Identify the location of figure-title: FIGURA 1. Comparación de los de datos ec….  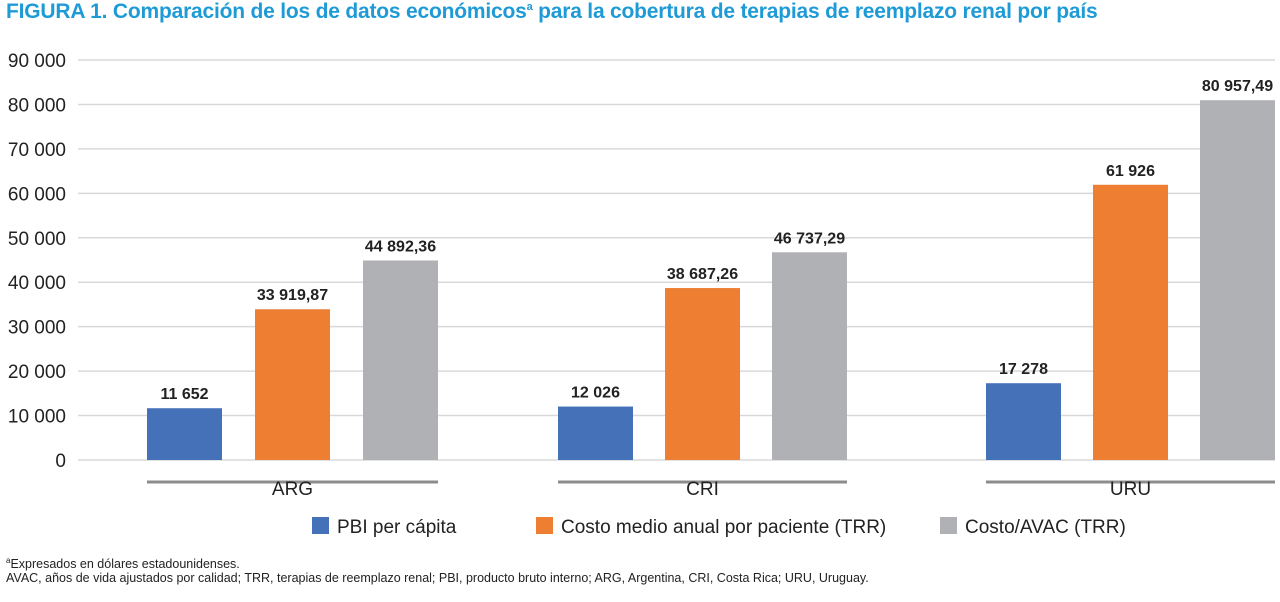
(552, 12).